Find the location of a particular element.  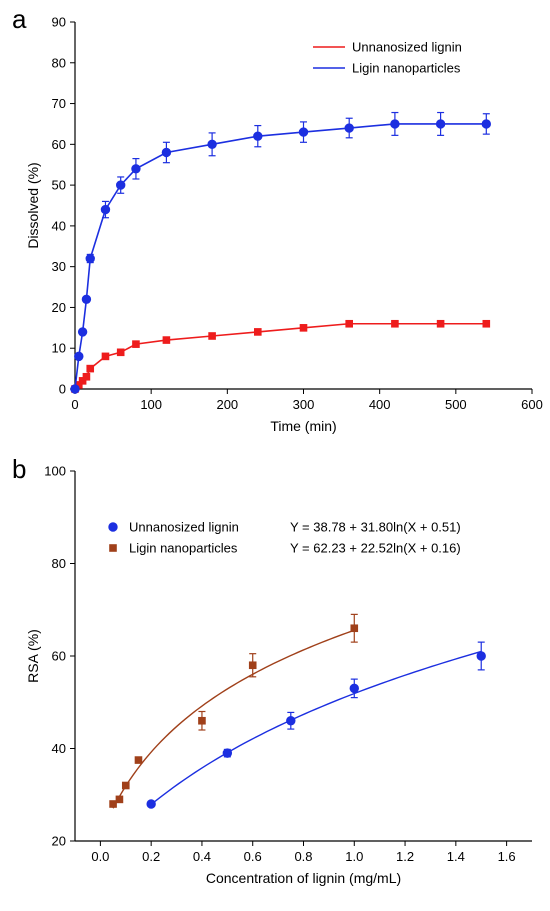

panel-b-y-tick-label: 100 is located at coordinates (55, 471).